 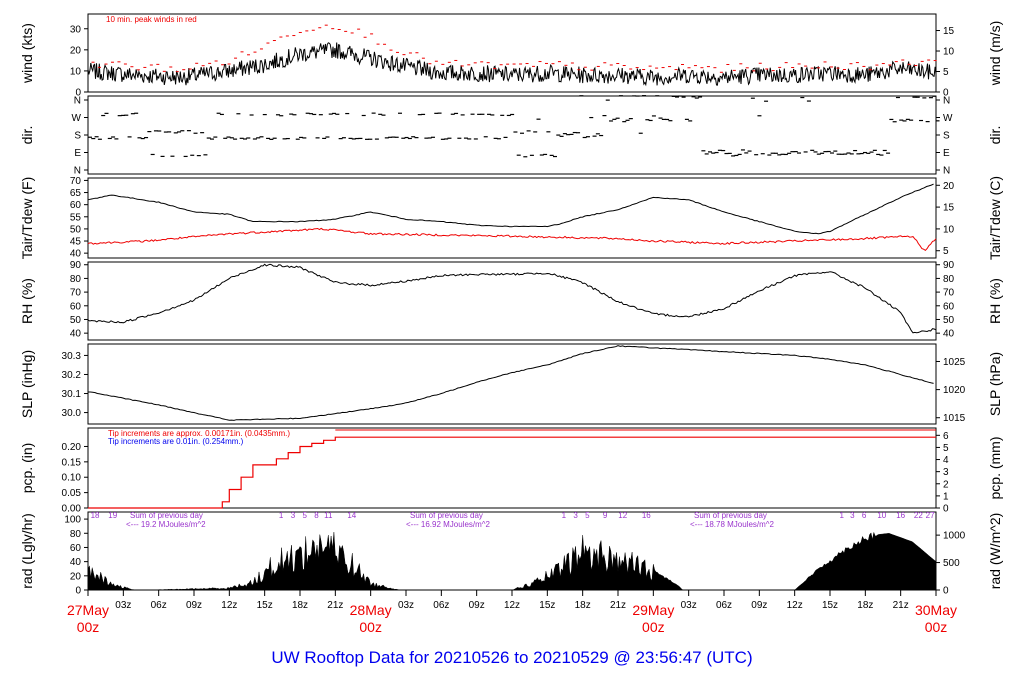 I want to click on rad-ytick-label-left: 100, so click(x=72, y=520).